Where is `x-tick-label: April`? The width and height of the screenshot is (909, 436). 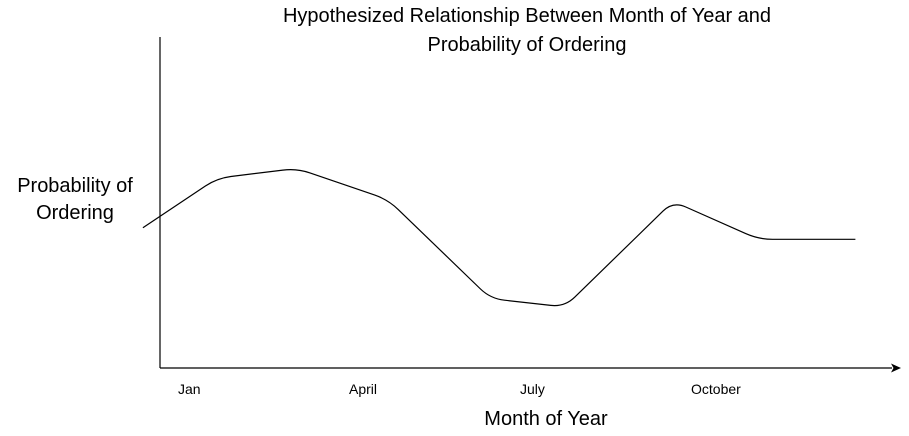
x-tick-label: April is located at coordinates (363, 389).